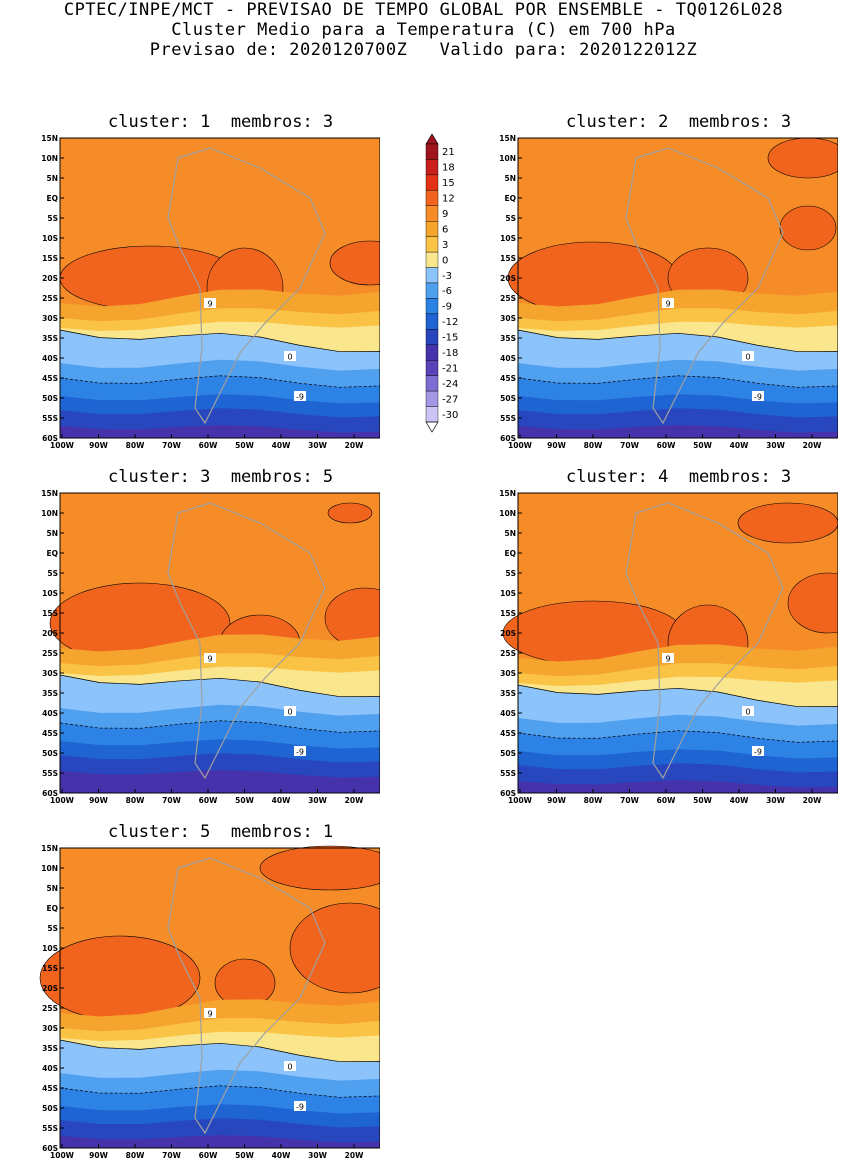 The height and width of the screenshot is (1162, 847). Describe the element at coordinates (450, 399) in the screenshot. I see `colorbar-label: -27` at that location.